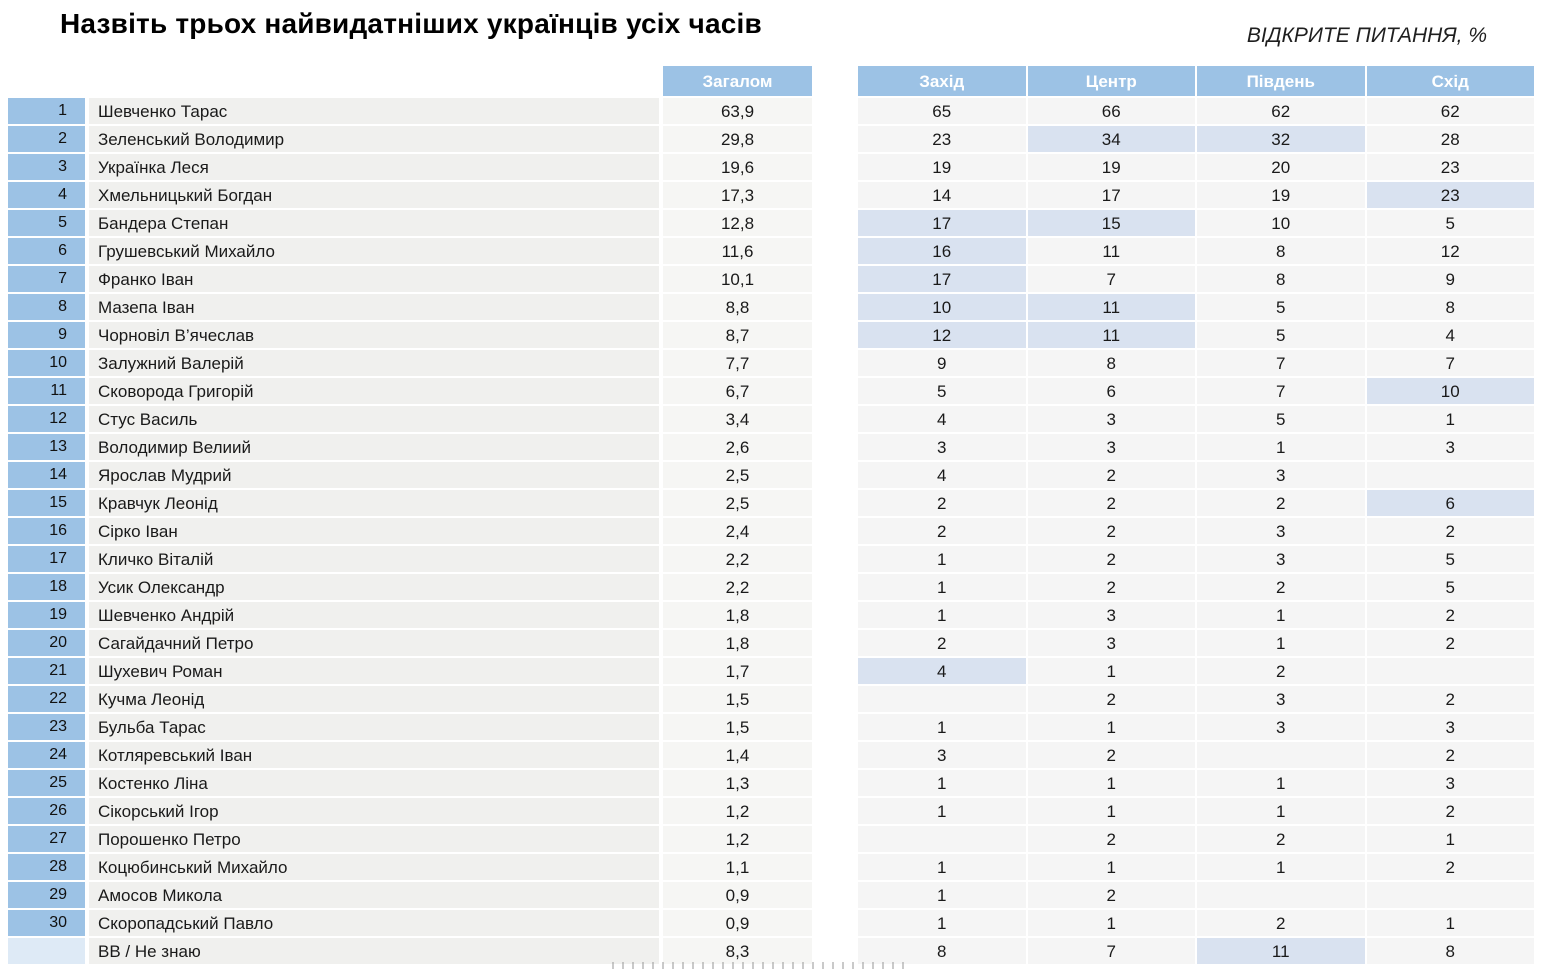  I want to click on region-cell: 28, so click(1450, 139).